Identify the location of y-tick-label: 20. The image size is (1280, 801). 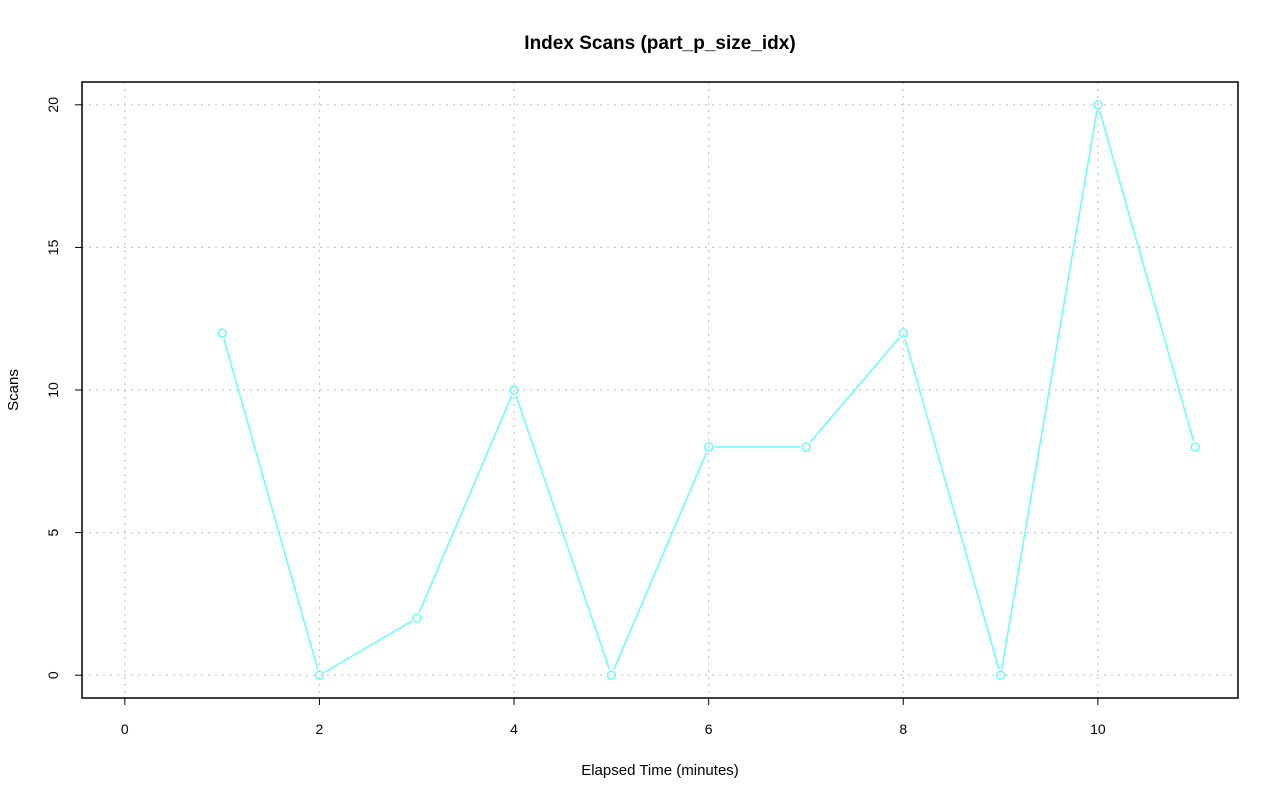
(53, 105).